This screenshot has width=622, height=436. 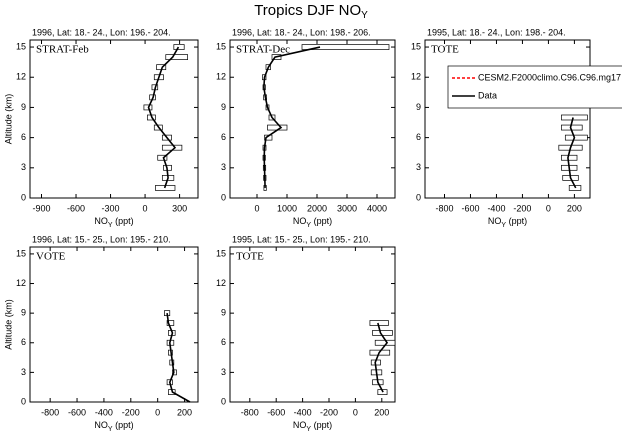 I want to click on x-tick-label: 300, so click(x=179, y=208).